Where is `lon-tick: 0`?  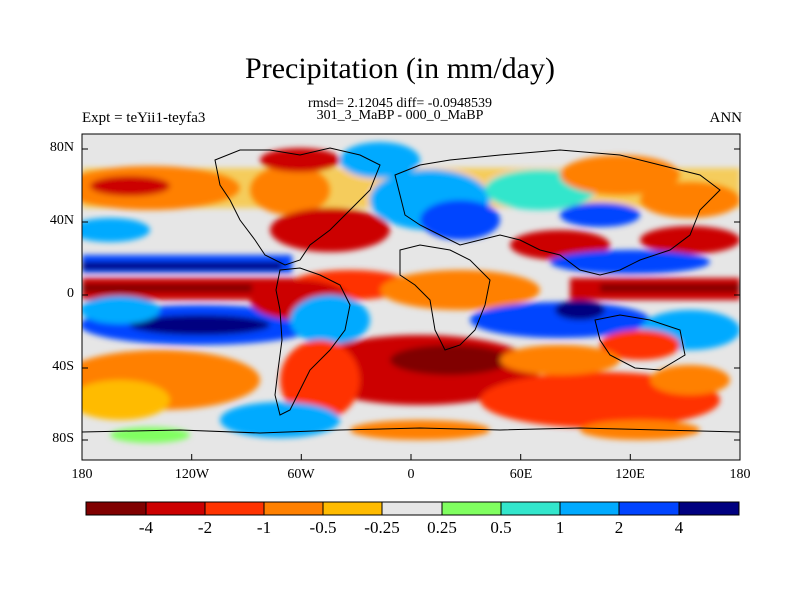
lon-tick: 0 is located at coordinates (411, 474).